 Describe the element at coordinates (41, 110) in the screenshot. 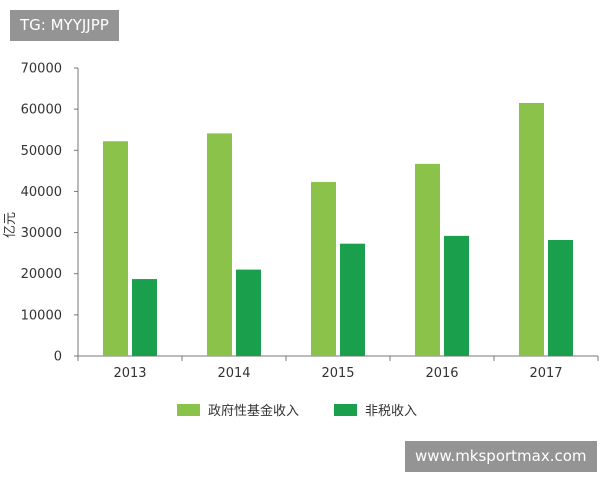

I see `y-tick-label: 60000` at that location.